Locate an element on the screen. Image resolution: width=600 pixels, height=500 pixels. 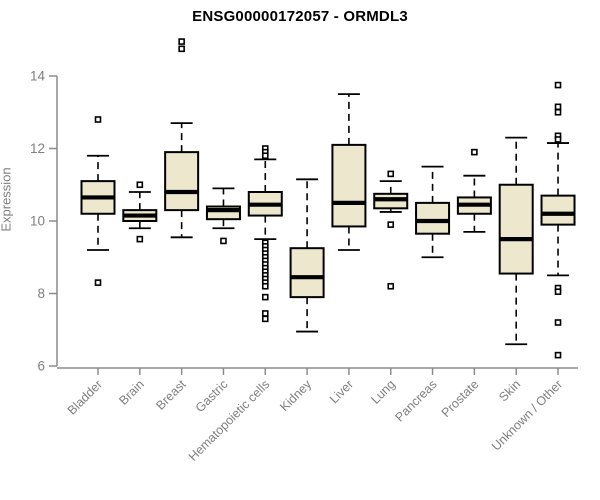
x-tick-label: Gastric is located at coordinates (212, 396).